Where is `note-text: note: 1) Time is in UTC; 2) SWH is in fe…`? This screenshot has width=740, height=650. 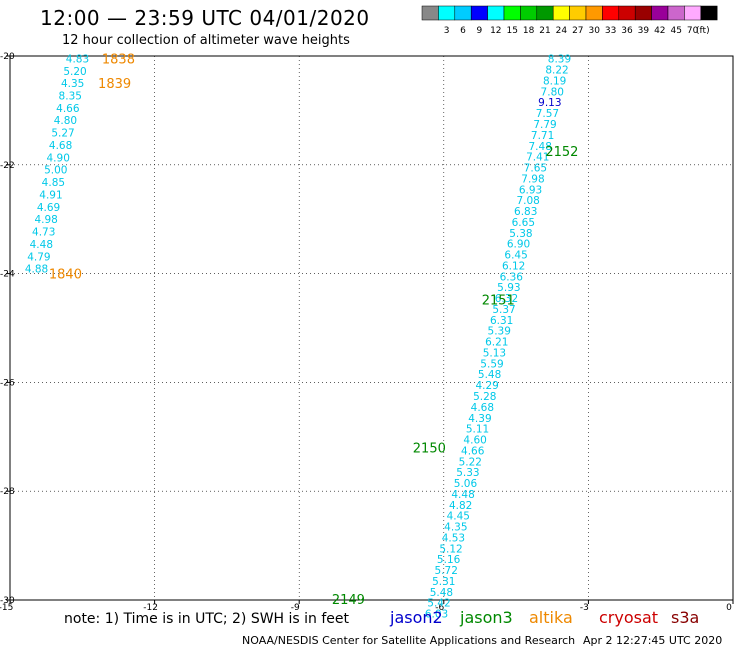 note-text: note: 1) Time is in UTC; 2) SWH is in fe… is located at coordinates (207, 619).